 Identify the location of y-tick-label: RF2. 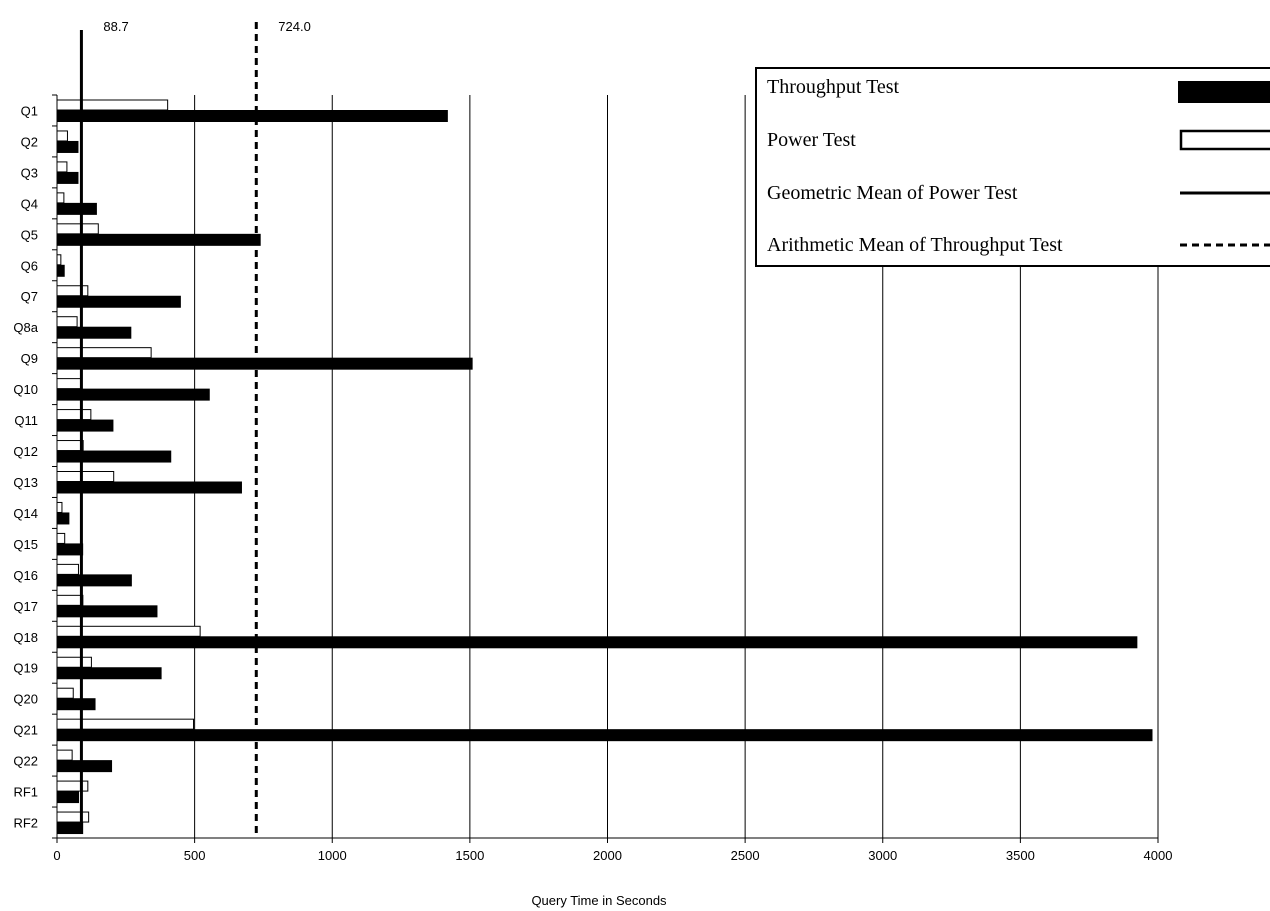
(25, 823).